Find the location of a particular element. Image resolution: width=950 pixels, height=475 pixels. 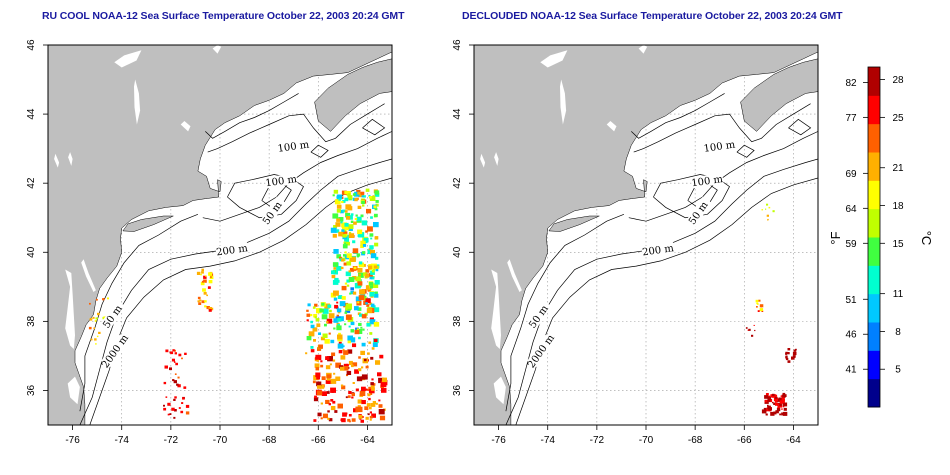

depth-contour-line is located at coordinates (565, 312).